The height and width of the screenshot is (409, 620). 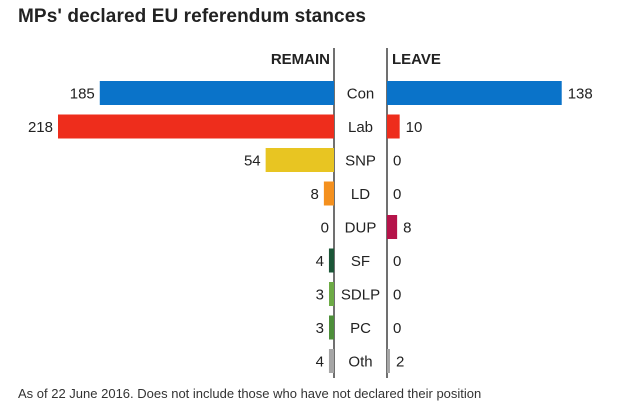 I want to click on category-label-sdlp: SDLP, so click(x=360, y=295).